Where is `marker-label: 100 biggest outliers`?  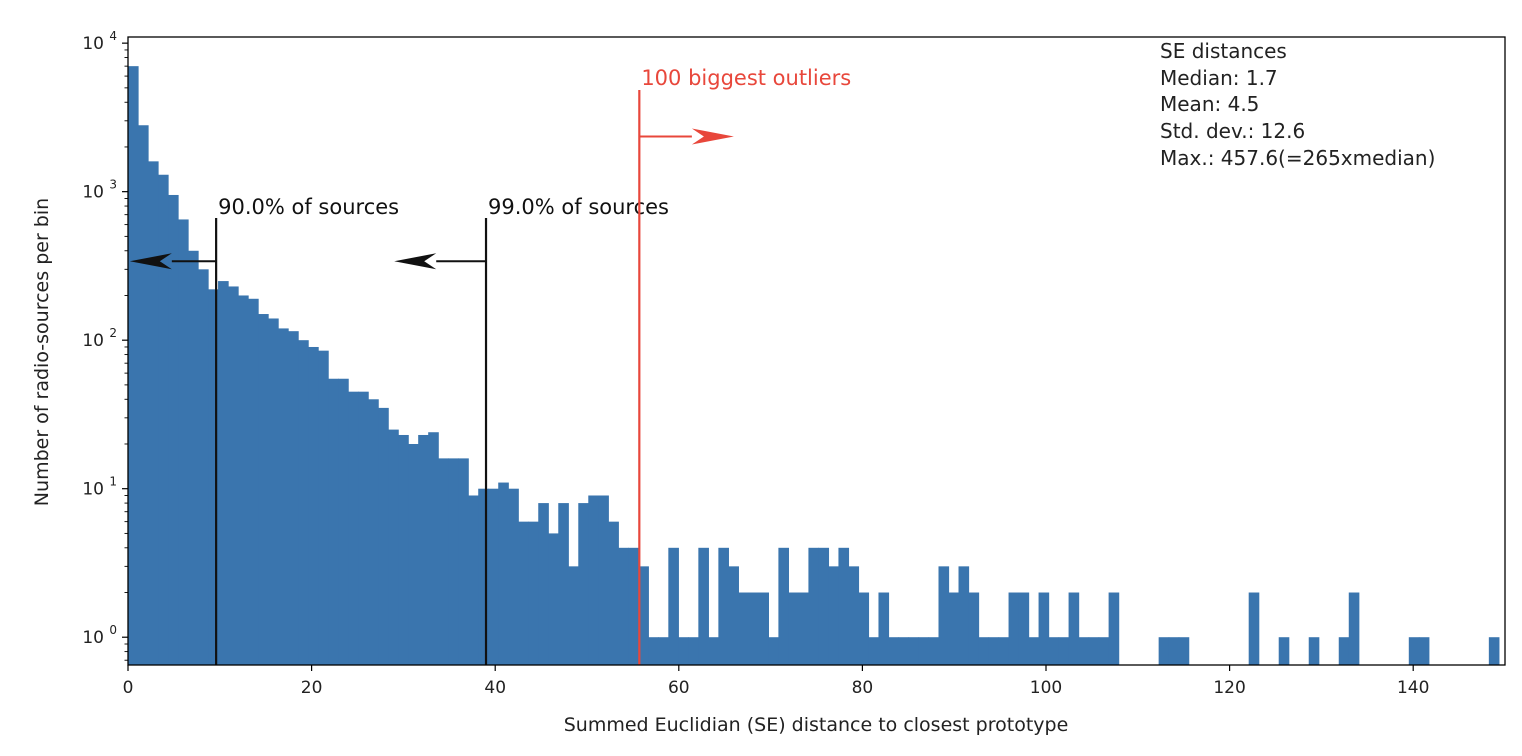
marker-label: 100 biggest outliers is located at coordinates (746, 78).